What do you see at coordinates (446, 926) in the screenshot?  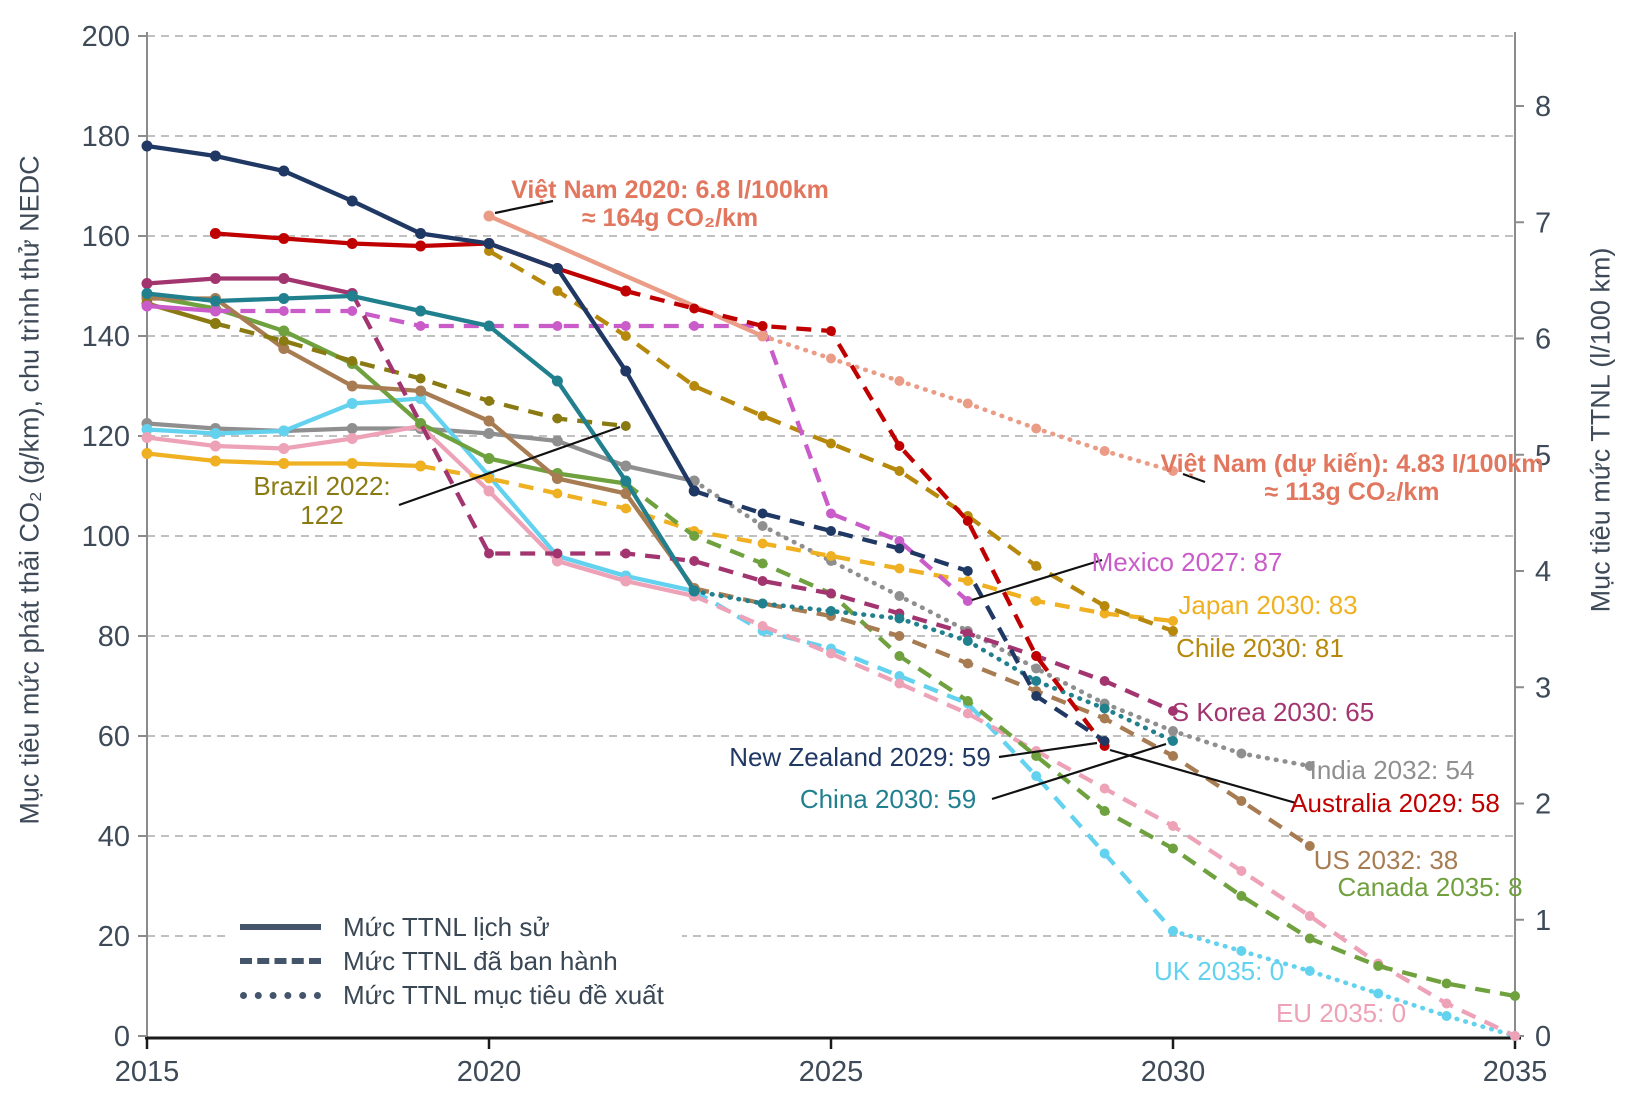 I see `legend-label-historical: Mức TTNL lịch sử` at bounding box center [446, 926].